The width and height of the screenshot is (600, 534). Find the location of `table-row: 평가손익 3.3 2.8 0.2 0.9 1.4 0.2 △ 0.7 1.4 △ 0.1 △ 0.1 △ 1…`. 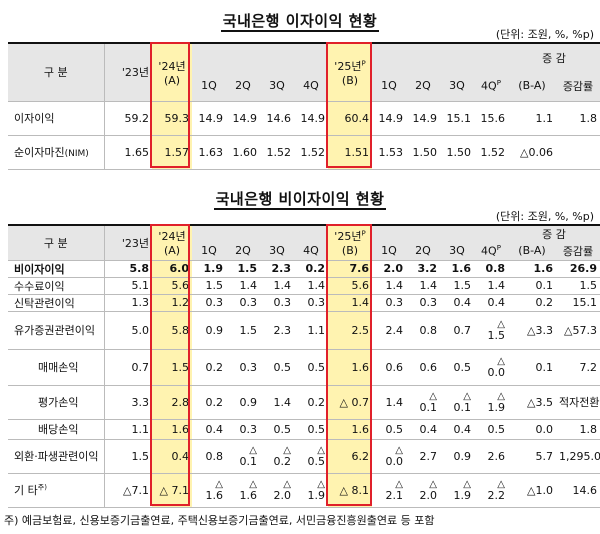

table-row: 평가손익 3.3 2.8 0.2 0.9 1.4 0.2 △ 0.7 1.4 △ 0.1 △ 0.1 △ 1… is located at coordinates (304, 402).